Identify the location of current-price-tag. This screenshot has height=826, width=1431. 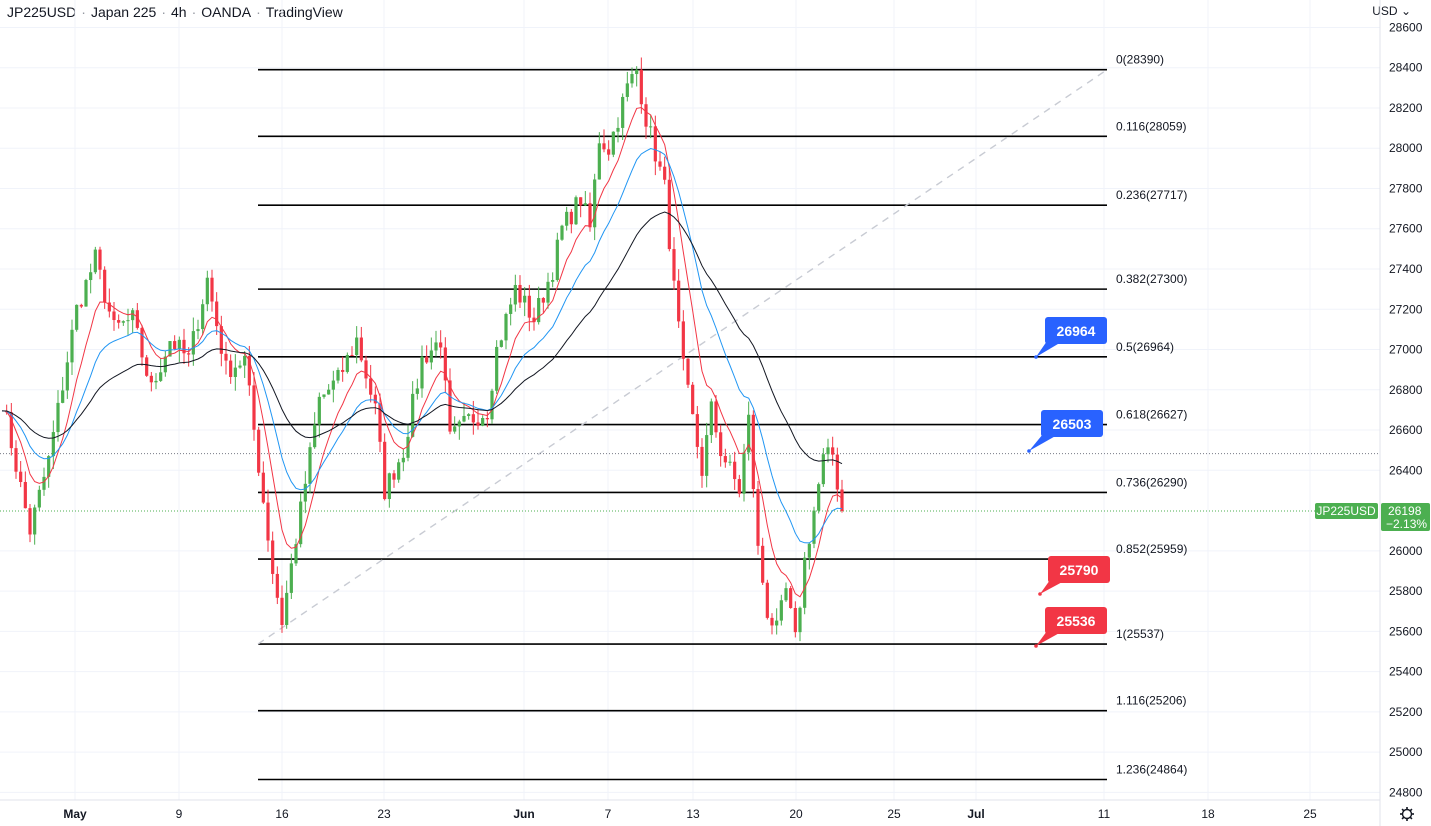
(1405, 516).